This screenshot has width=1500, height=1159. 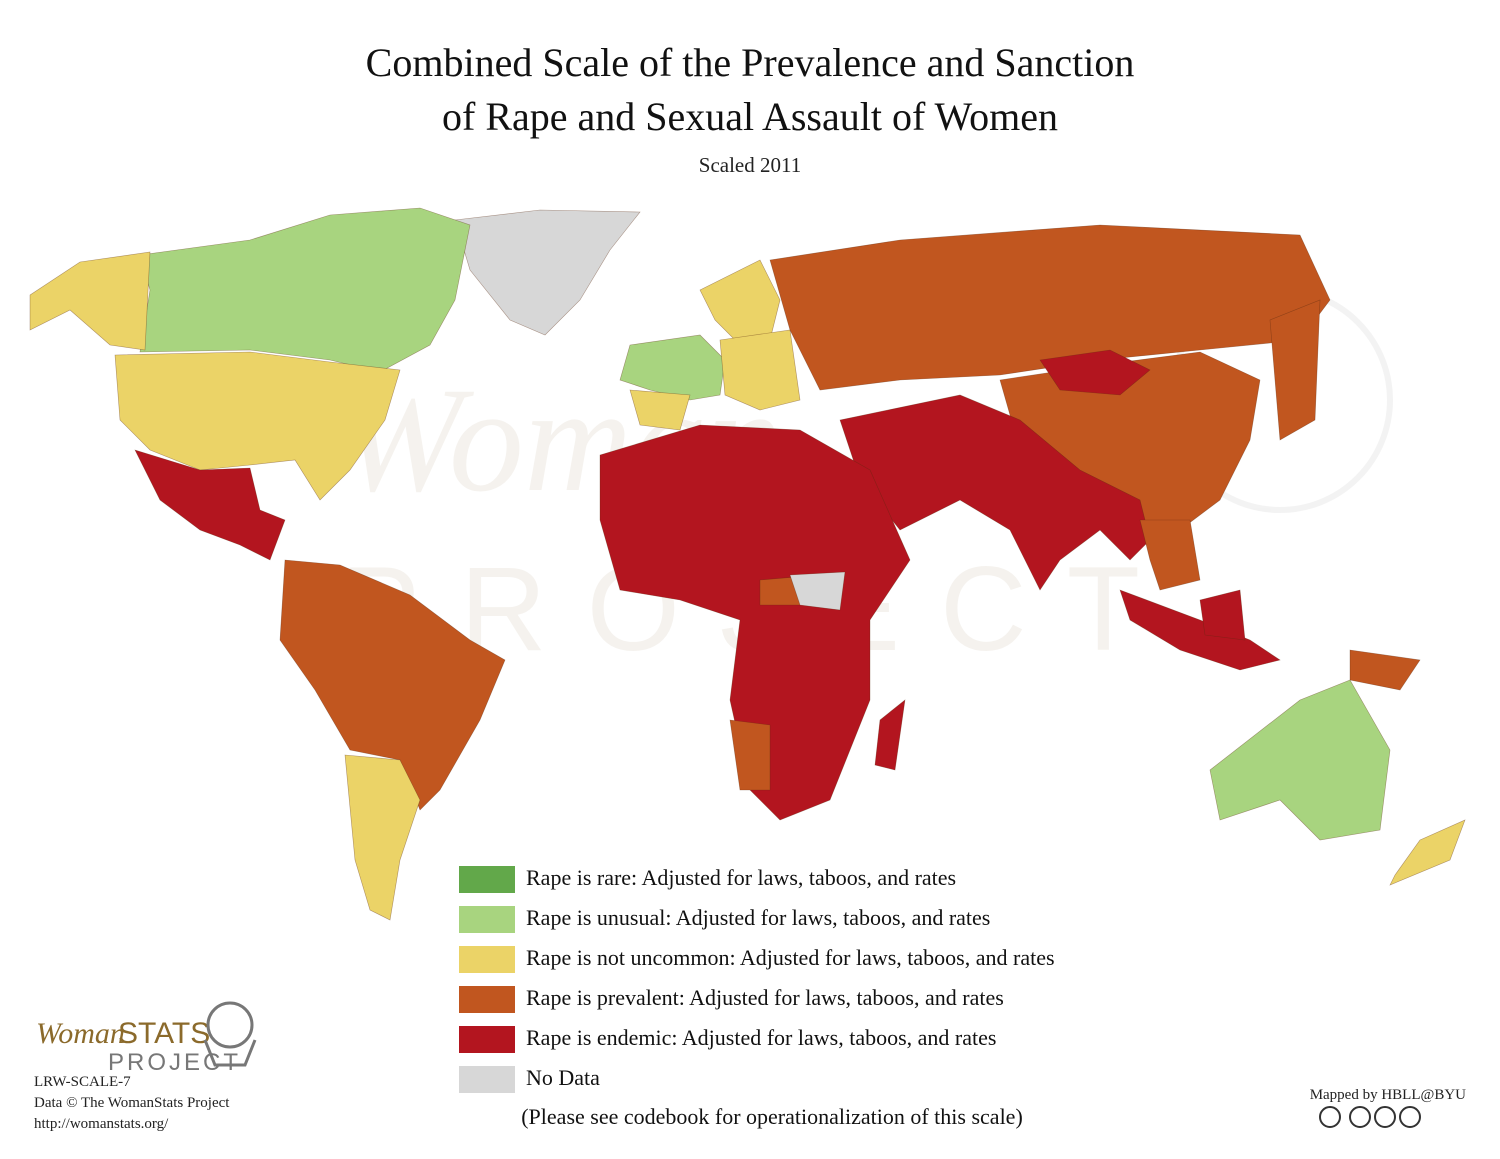 What do you see at coordinates (230, 1053) in the screenshot?
I see `logo-hands` at bounding box center [230, 1053].